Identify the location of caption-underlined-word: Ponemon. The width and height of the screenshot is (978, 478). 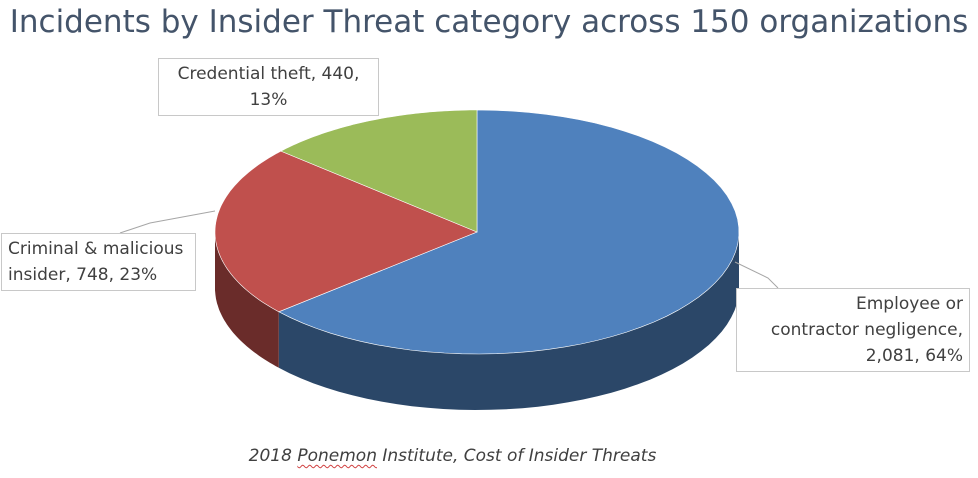
(337, 456).